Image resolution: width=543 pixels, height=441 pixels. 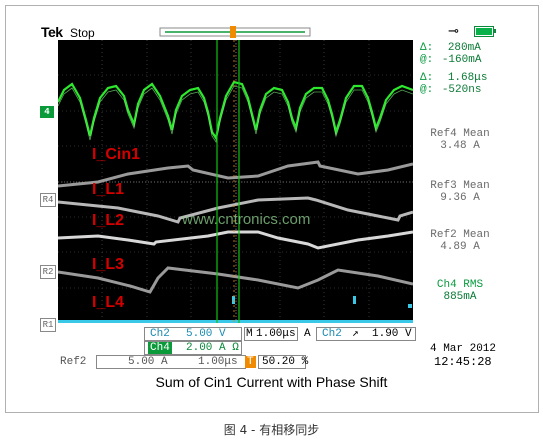 I want to click on ref2-time: 1.00μs, so click(x=218, y=362).